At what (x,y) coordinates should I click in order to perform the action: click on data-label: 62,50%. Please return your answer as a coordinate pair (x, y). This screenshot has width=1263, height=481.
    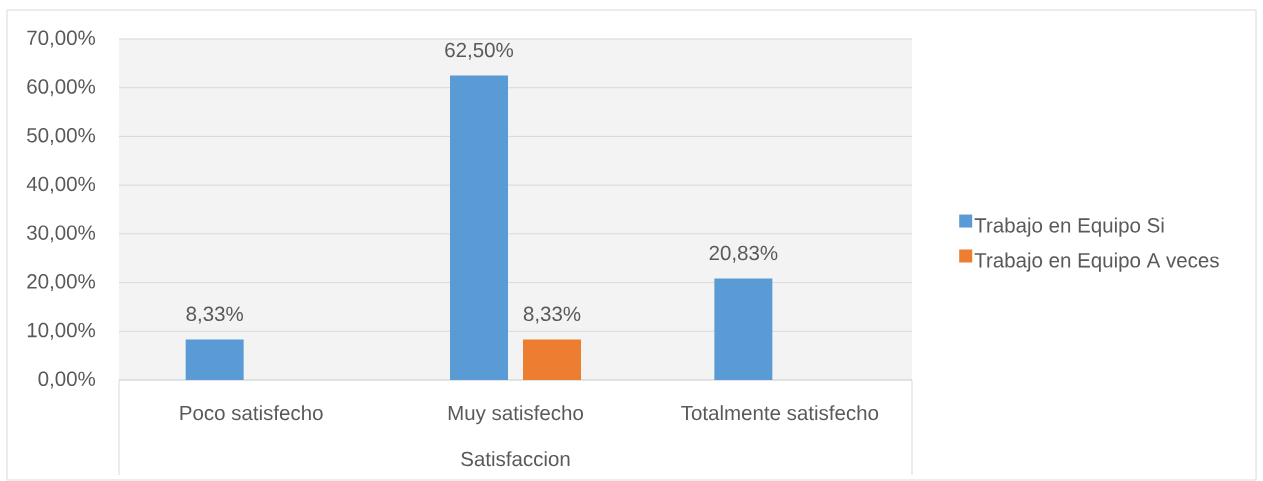
    Looking at the image, I should click on (479, 51).